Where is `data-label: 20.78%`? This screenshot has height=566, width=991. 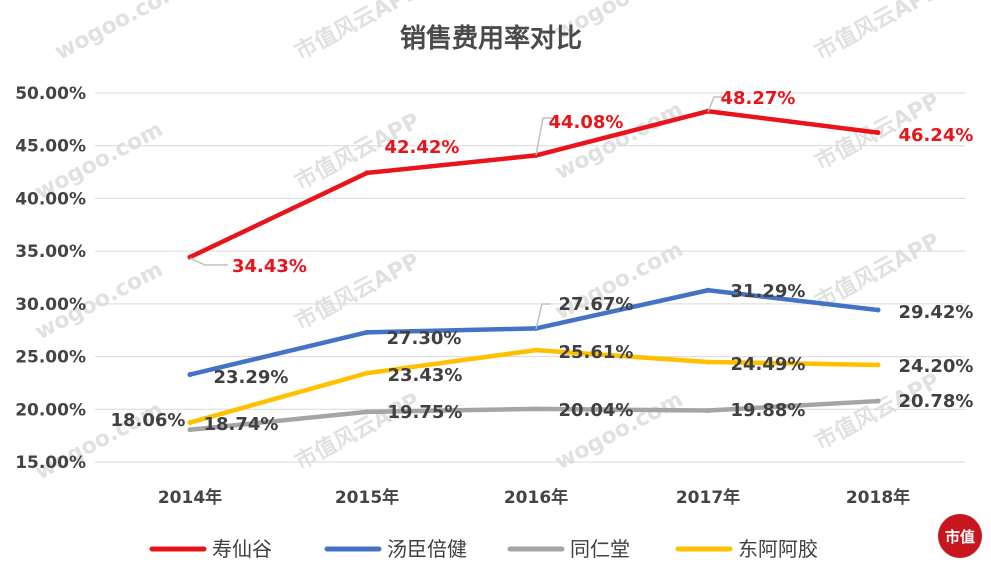
data-label: 20.78% is located at coordinates (936, 401).